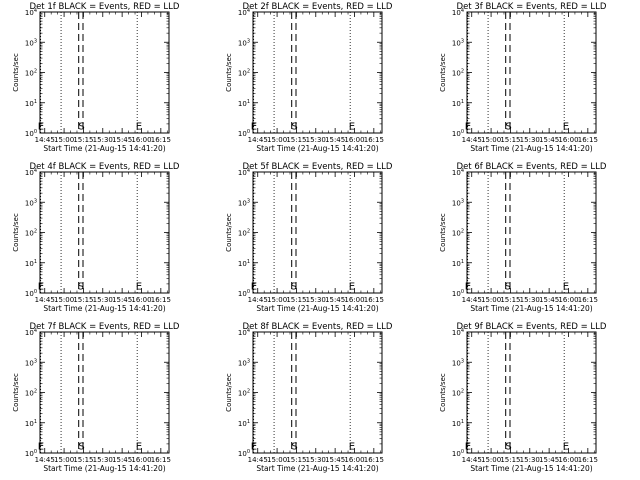 The image size is (640, 480). Describe the element at coordinates (318, 167) in the screenshot. I see `panel-title: Det 5f BLACK = Events, RED = LLD` at that location.